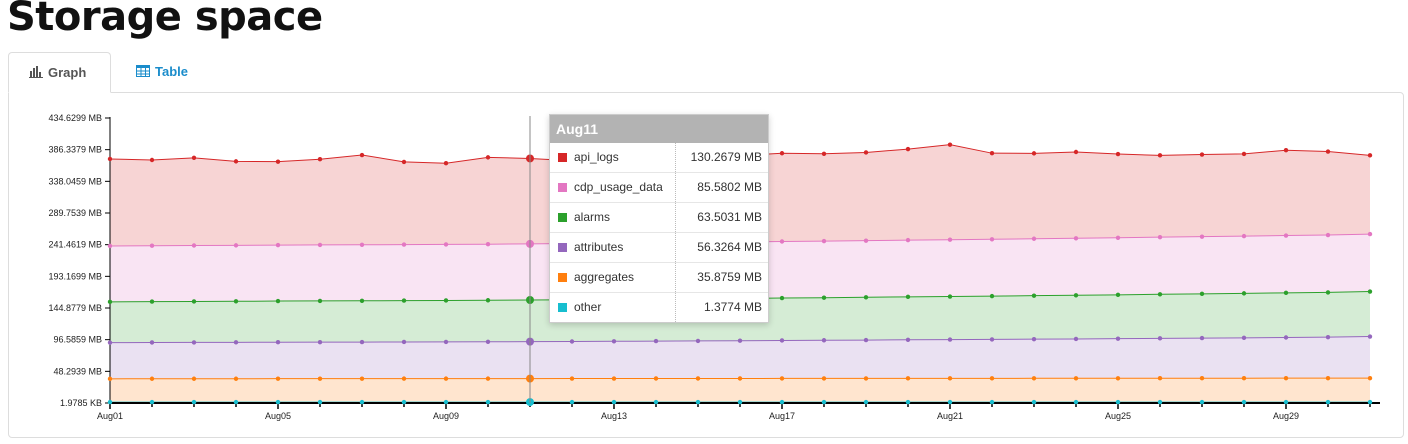 The width and height of the screenshot is (1408, 444). Describe the element at coordinates (75, 308) in the screenshot. I see `y-tick-label: 144.8779 MB` at that location.